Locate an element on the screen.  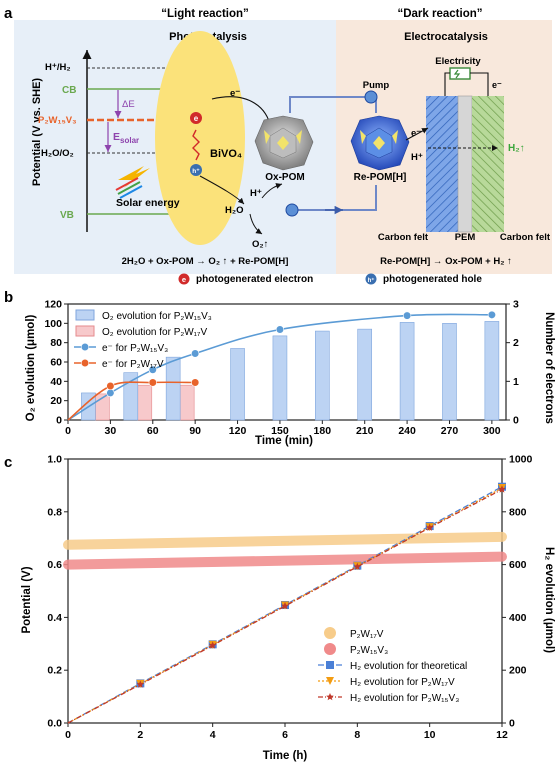
y-axis-label: Potential (V) is located at coordinates (27, 599).